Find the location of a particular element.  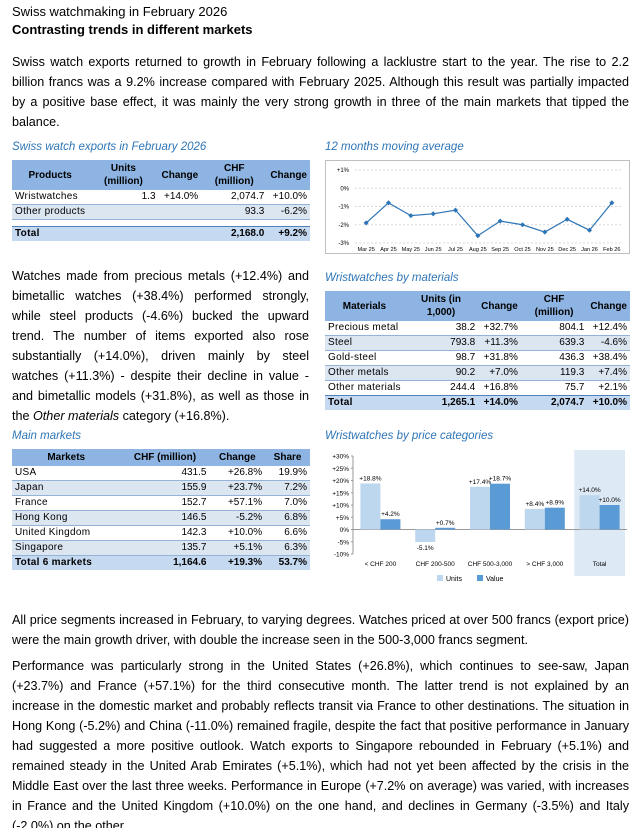

cell: +12.4% is located at coordinates (609, 327).